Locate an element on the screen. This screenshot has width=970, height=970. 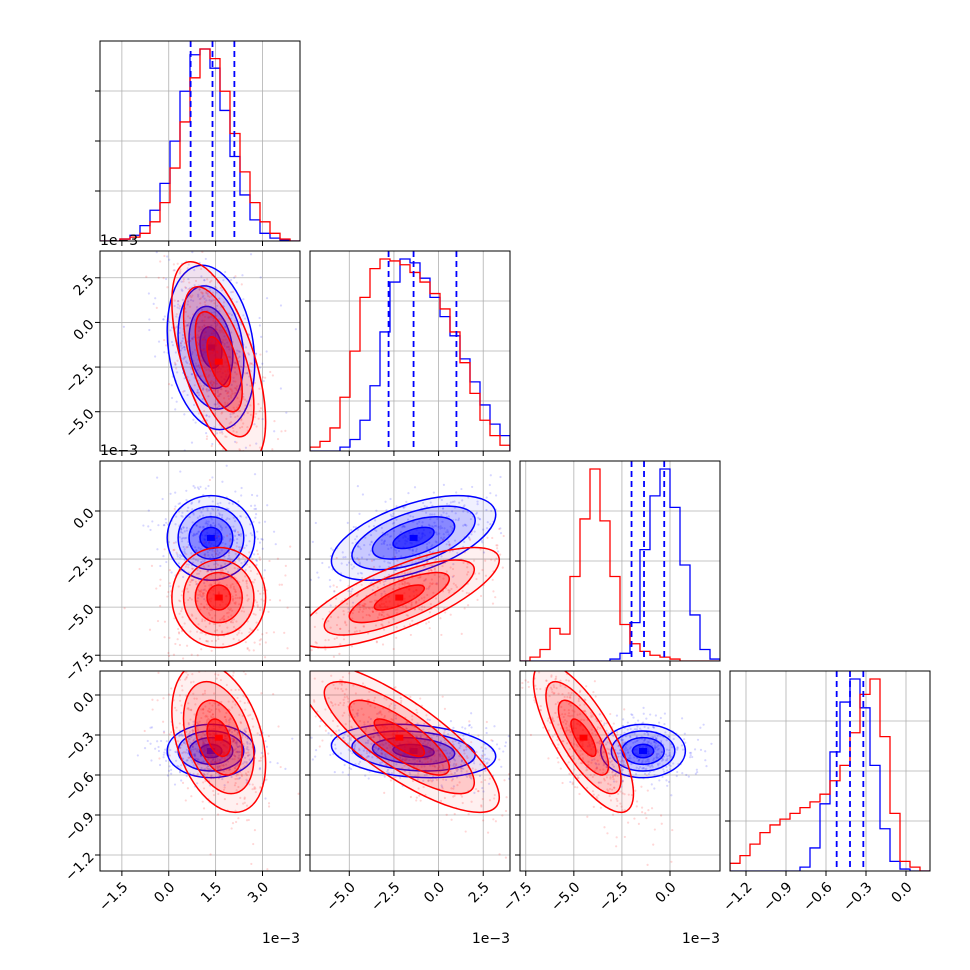
y-tick-label: −0.6 is located at coordinates (79, 786).